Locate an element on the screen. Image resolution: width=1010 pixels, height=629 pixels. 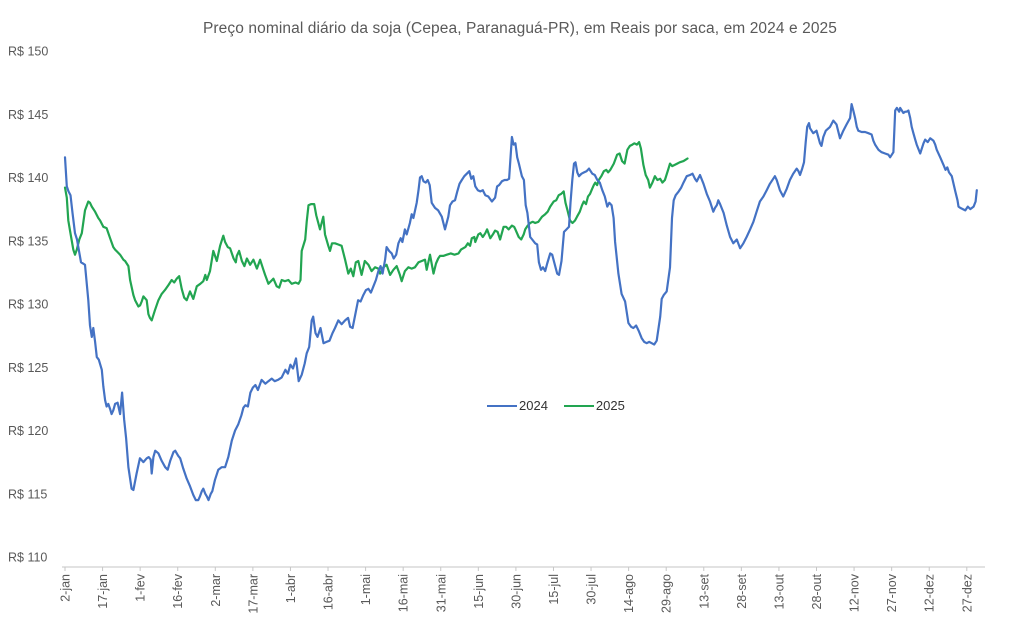
y-axis-tick-label: R$ 150 is located at coordinates (28, 52).